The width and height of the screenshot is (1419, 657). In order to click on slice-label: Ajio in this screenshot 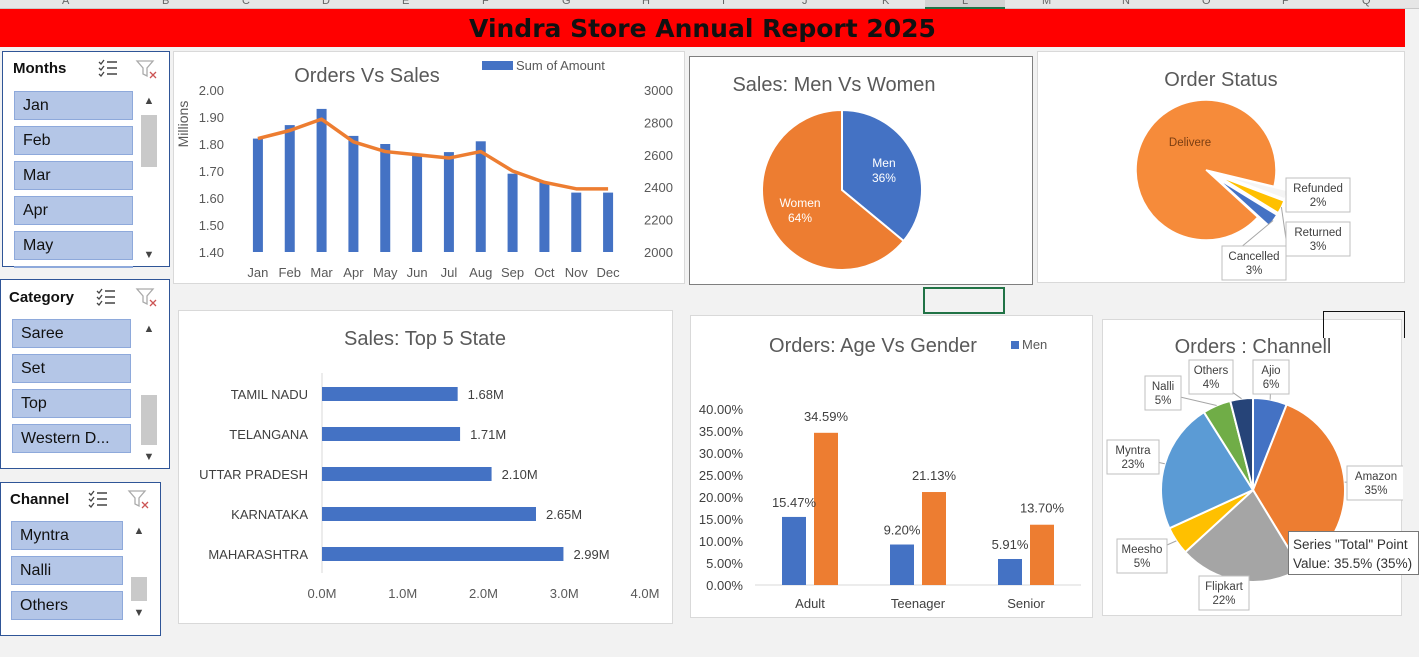, I will do `click(1270, 371)`.